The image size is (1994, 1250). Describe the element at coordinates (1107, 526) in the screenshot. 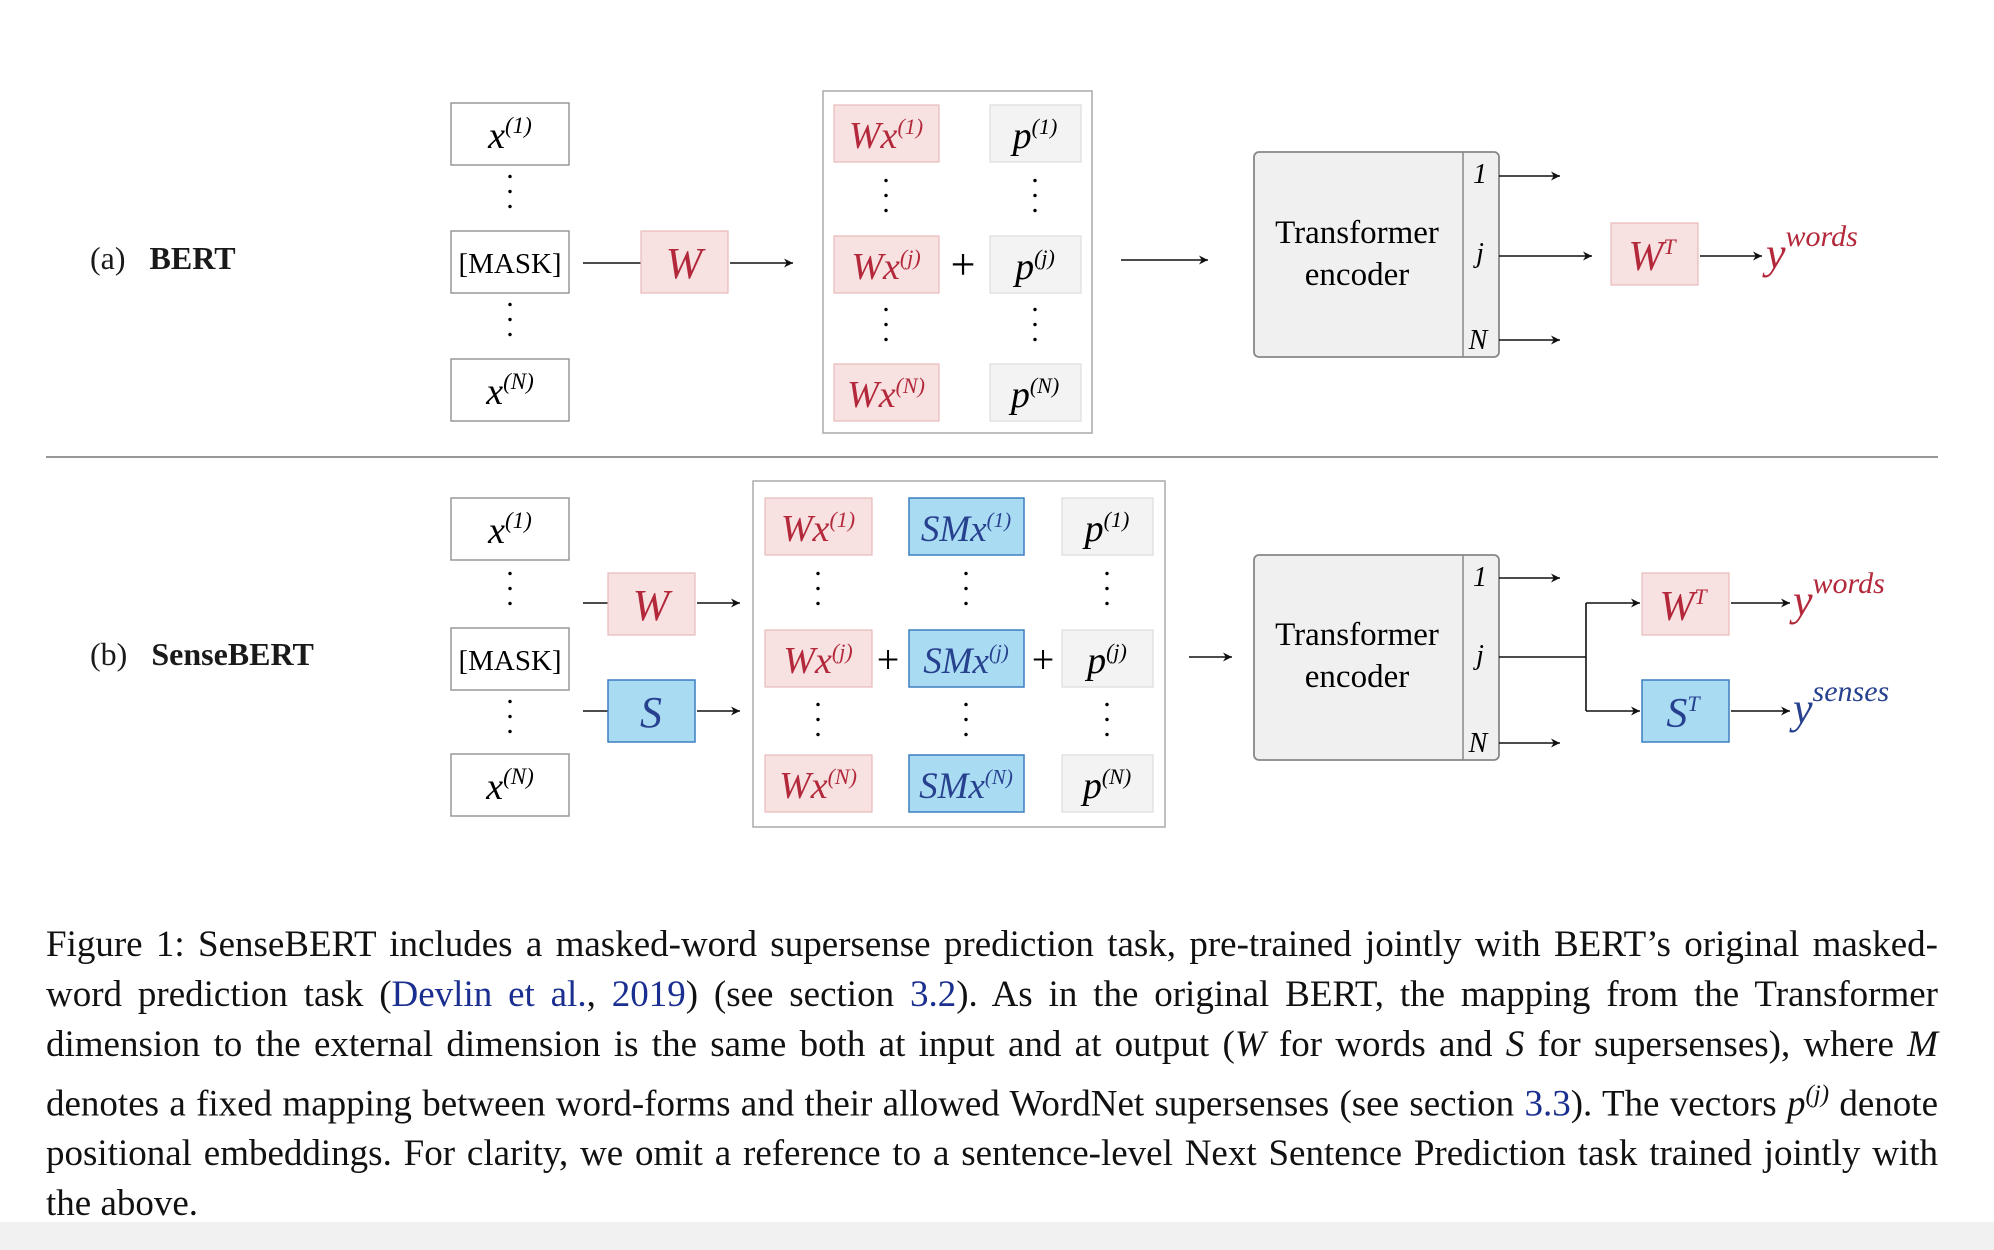

I see `embed-pos-1-box` at that location.